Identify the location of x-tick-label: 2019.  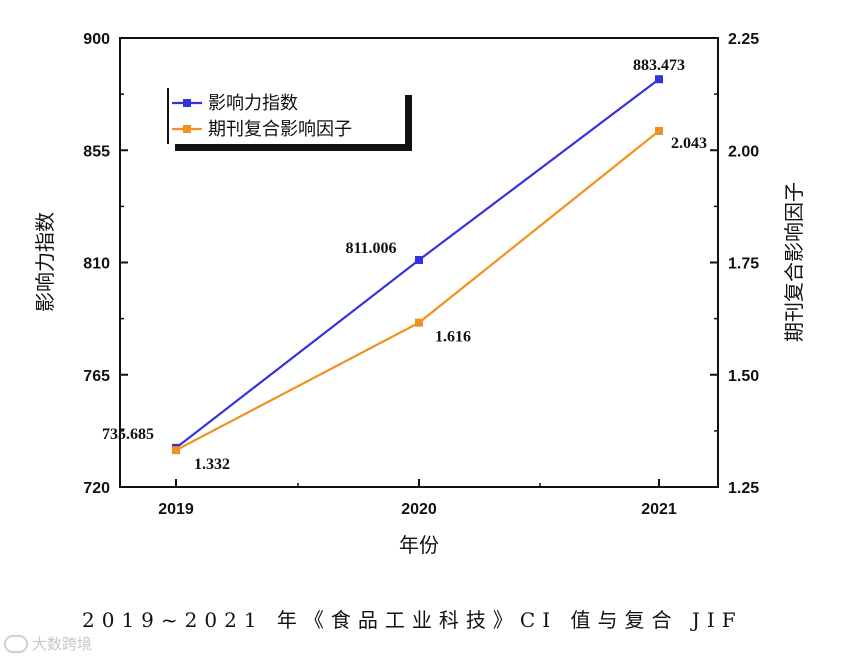
(176, 509).